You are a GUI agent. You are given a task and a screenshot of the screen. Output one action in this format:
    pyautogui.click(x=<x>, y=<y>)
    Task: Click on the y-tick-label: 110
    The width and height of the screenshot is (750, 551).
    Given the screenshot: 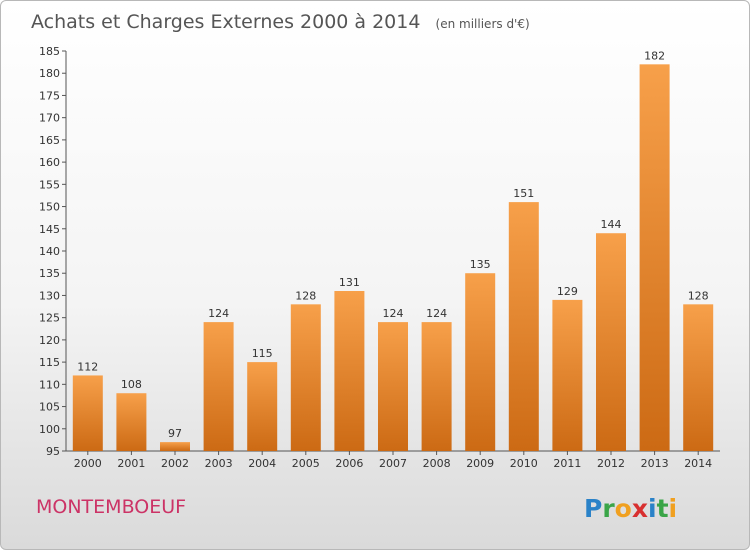 What is the action you would take?
    pyautogui.click(x=49, y=384)
    